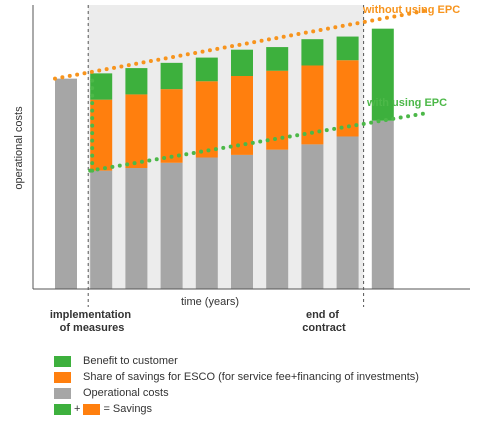 The height and width of the screenshot is (426, 484). What do you see at coordinates (136, 131) in the screenshot?
I see `bar-3-esco` at bounding box center [136, 131].